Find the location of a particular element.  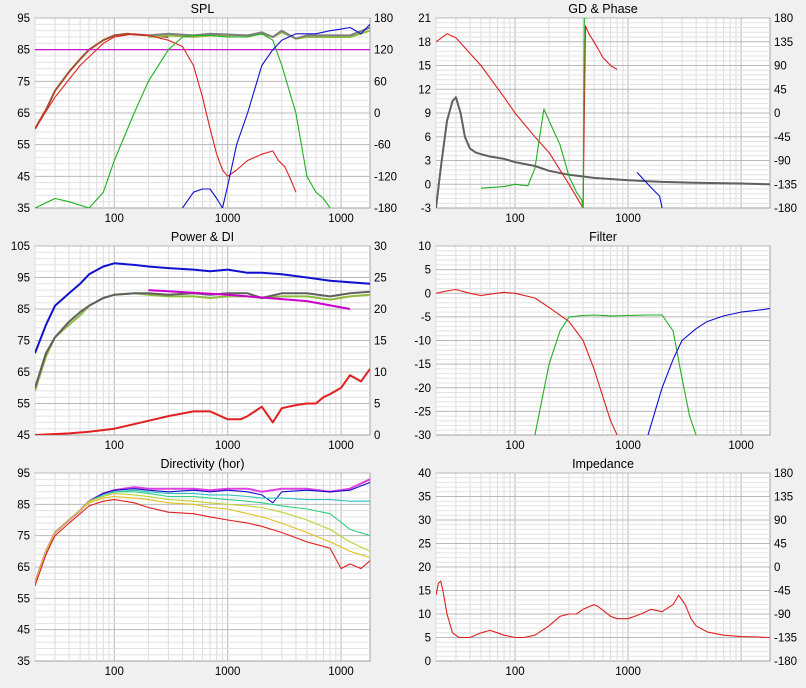

y2-tick-label: 15 is located at coordinates (380, 342).